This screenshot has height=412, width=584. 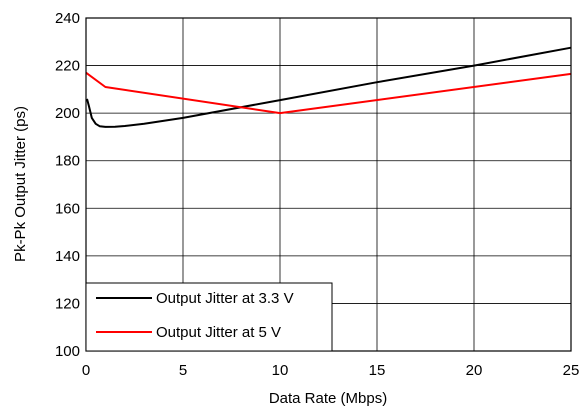 What do you see at coordinates (328, 398) in the screenshot?
I see `x-axis-title: Data Rate (Mbps)` at bounding box center [328, 398].